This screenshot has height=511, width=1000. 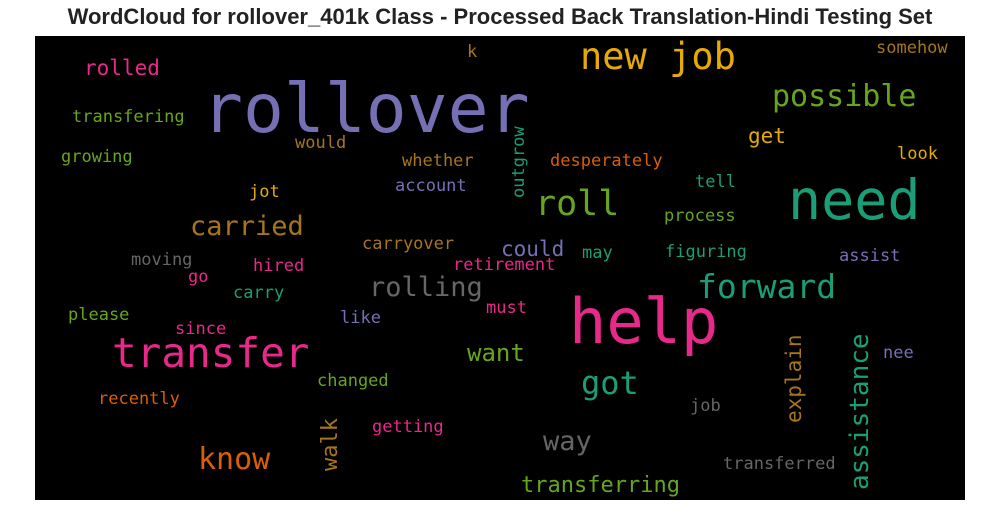 I want to click on word-transferred: transferred, so click(x=779, y=464).